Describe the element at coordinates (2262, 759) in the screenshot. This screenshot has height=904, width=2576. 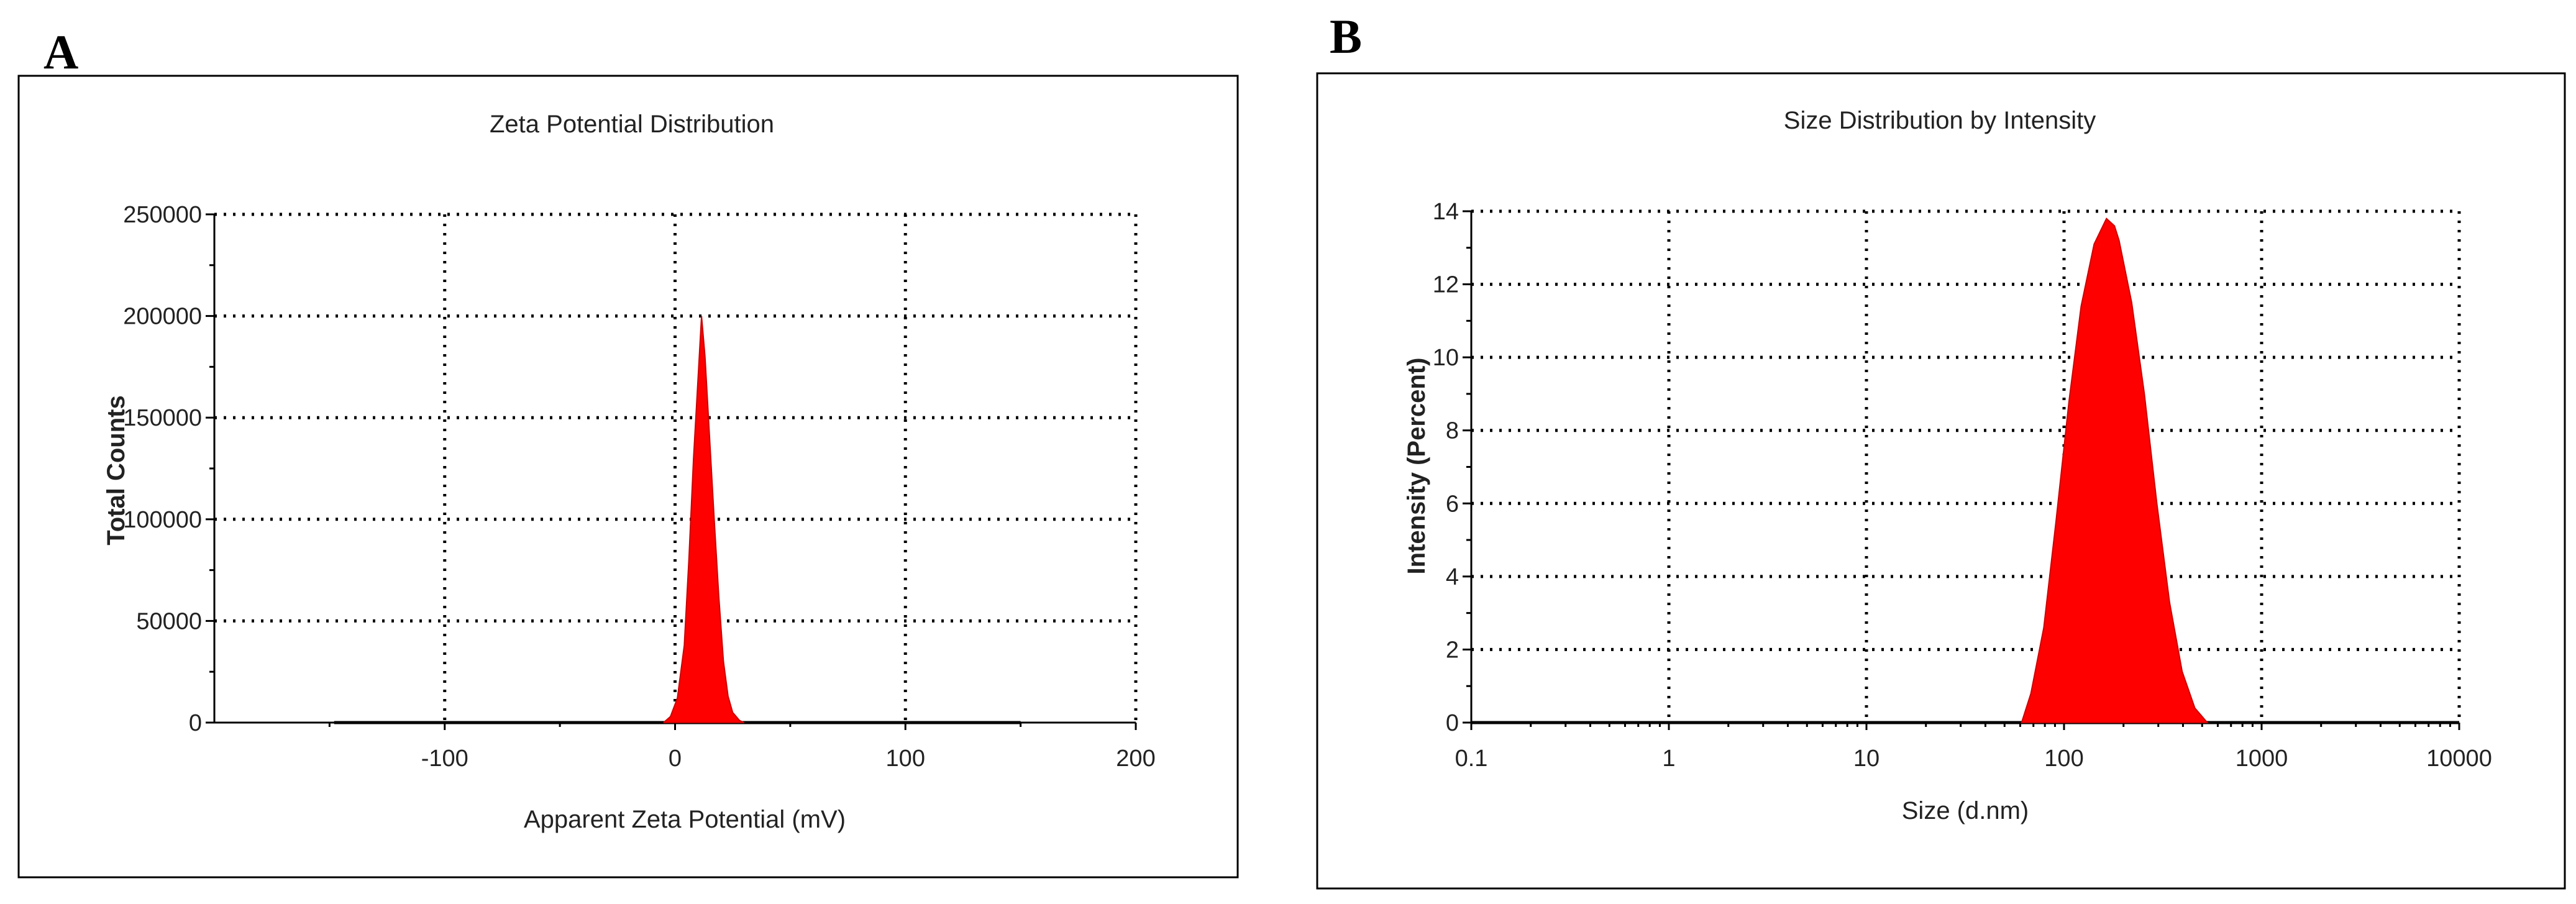
I see `chart-b-x-tick-label: 1000` at that location.